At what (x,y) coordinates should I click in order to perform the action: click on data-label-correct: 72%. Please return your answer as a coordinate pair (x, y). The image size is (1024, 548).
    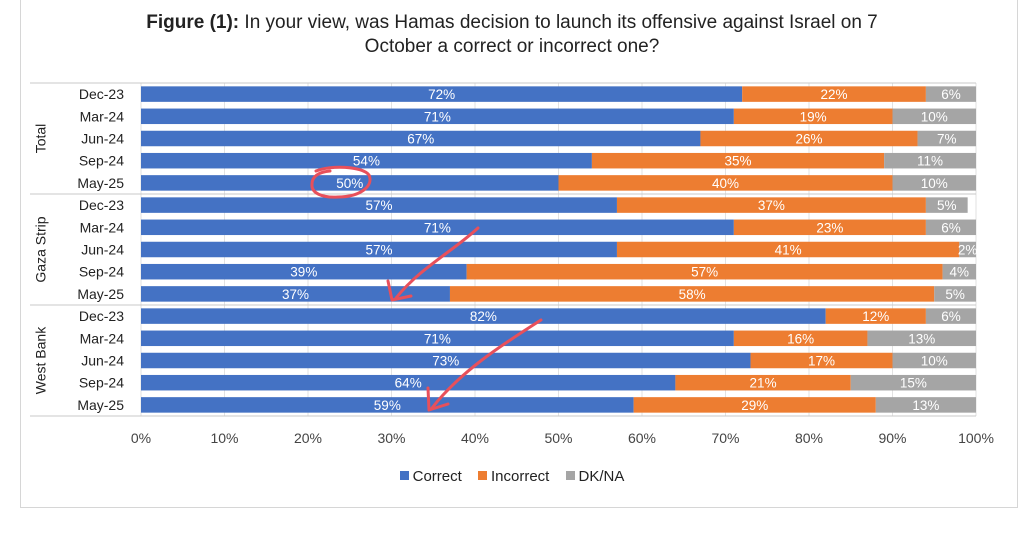
    Looking at the image, I should click on (441, 94).